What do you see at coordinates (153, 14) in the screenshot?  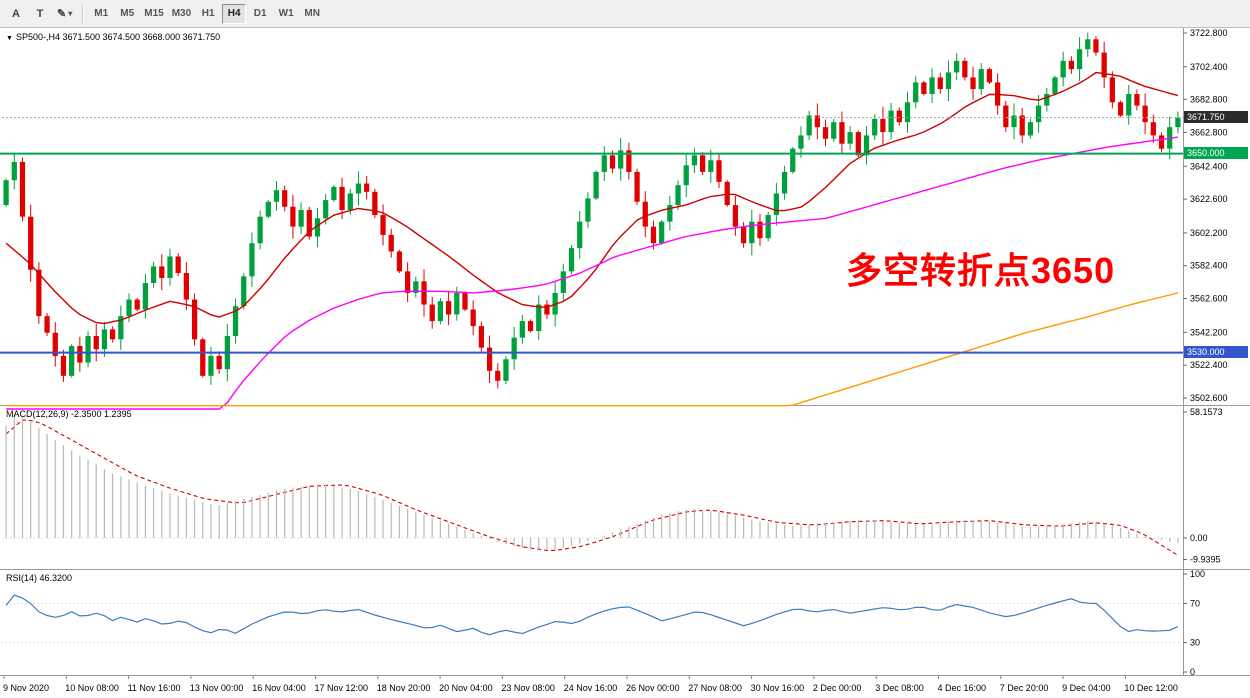 I see `timeframe-button-m15: M15` at bounding box center [153, 14].